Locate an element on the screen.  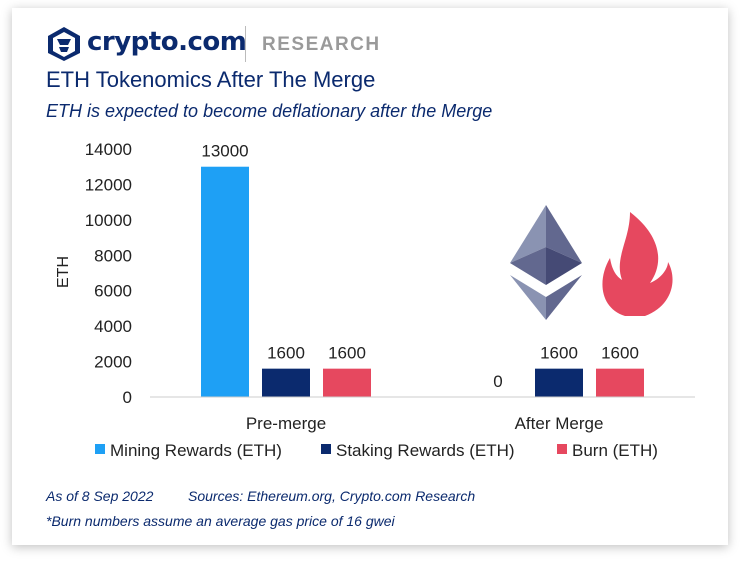
x-category-label: After Merge is located at coordinates (559, 423).